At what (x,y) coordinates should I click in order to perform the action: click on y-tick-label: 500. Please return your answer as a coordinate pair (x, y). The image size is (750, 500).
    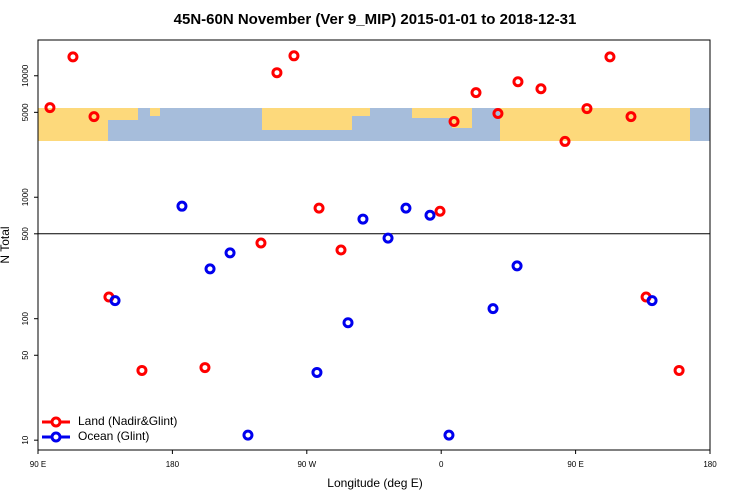
    Looking at the image, I should click on (25, 234).